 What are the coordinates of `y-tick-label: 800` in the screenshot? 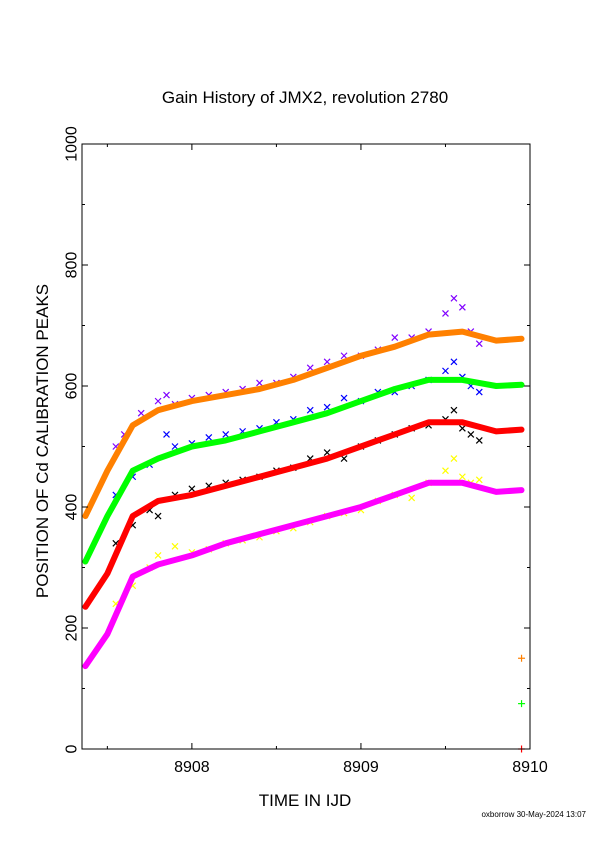 It's located at (72, 265).